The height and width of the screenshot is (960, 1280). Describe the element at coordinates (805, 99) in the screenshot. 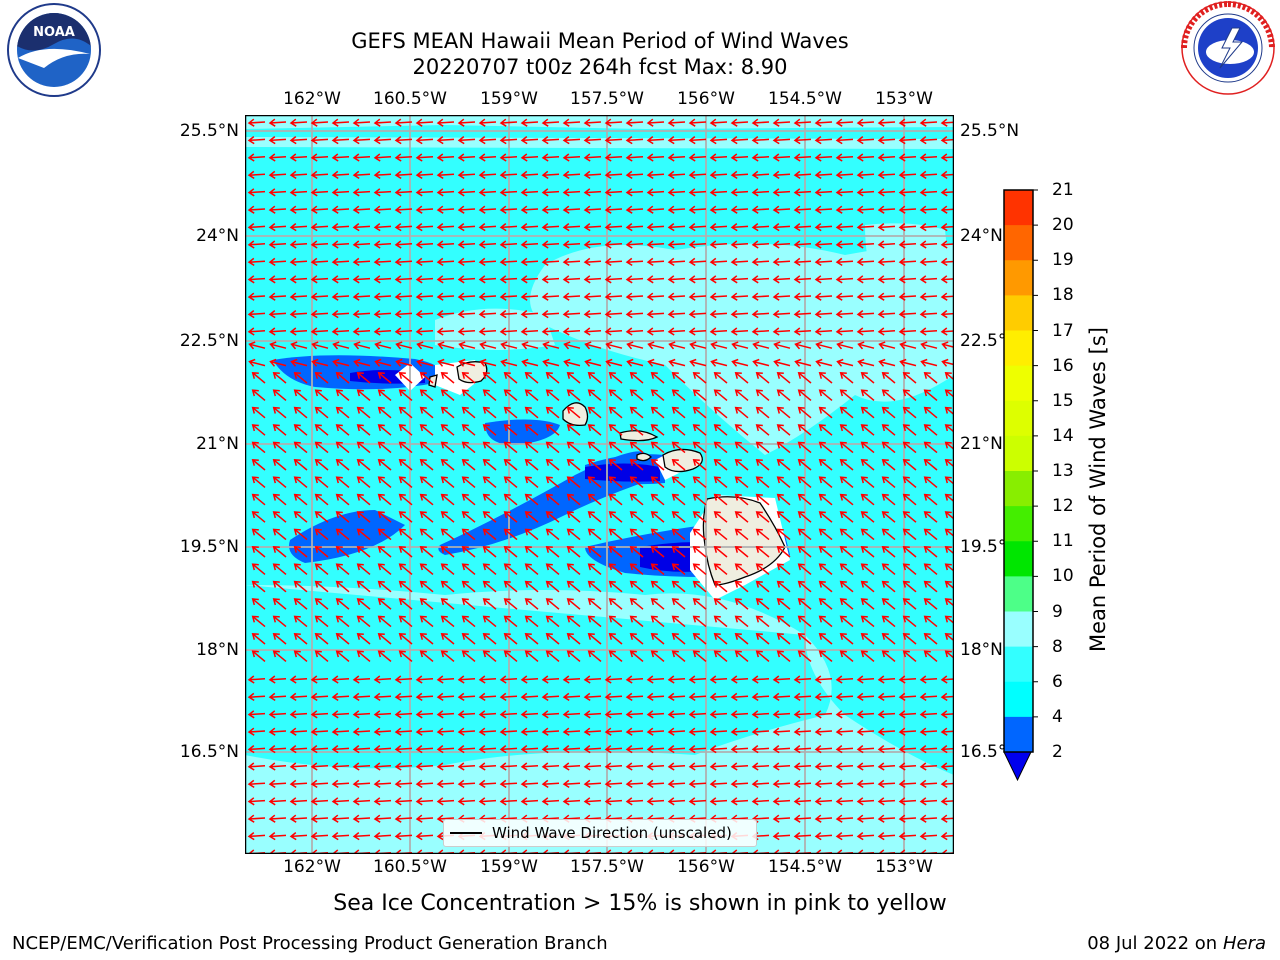

I see `lon-tick-top: 154.5°W` at that location.